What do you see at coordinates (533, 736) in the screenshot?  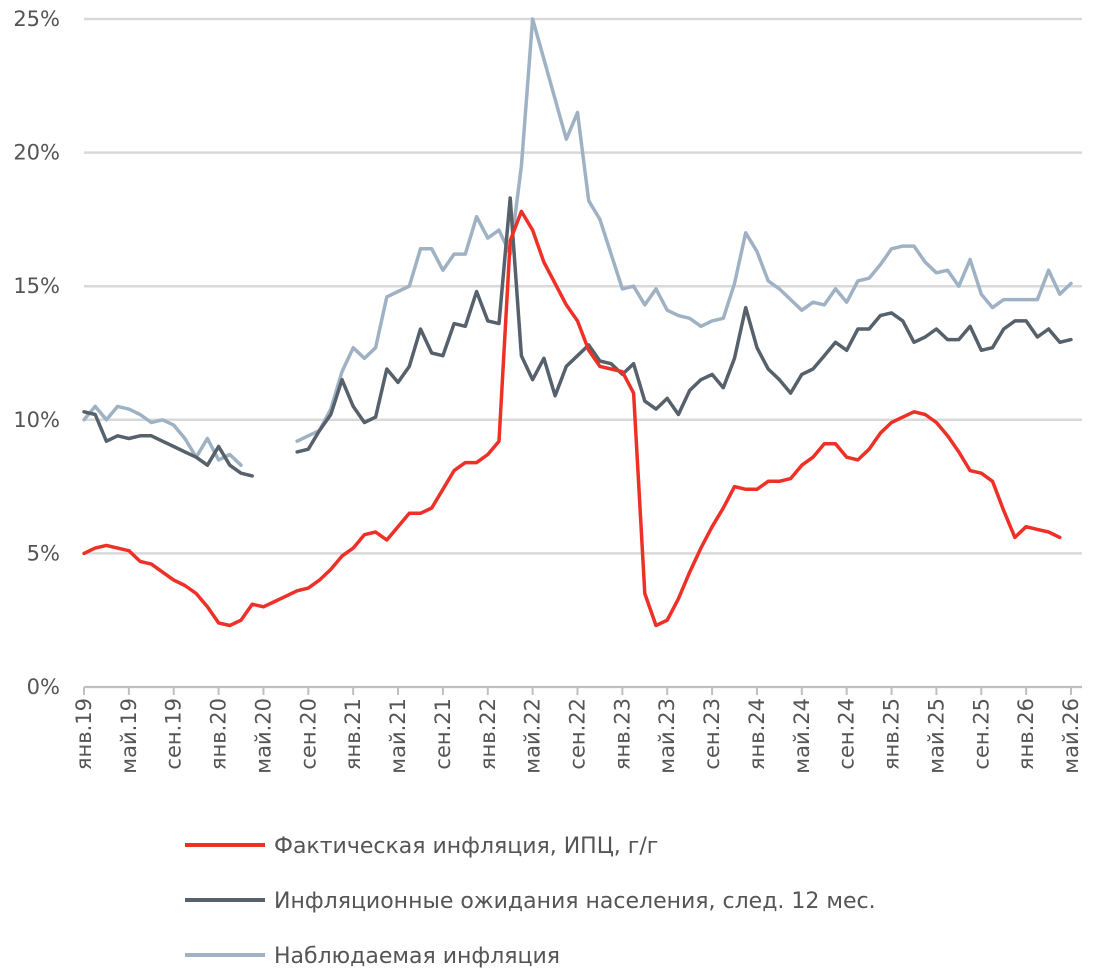 I see `x-tick-label: май.22` at bounding box center [533, 736].